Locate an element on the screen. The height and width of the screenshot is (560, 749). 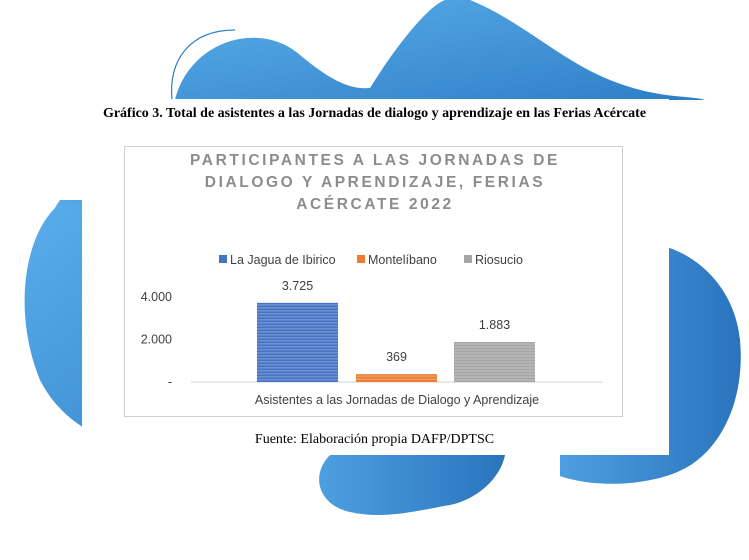
chart-title-line: DIALOGO Y APRENDIZAJE, FERIAS is located at coordinates (375, 182).